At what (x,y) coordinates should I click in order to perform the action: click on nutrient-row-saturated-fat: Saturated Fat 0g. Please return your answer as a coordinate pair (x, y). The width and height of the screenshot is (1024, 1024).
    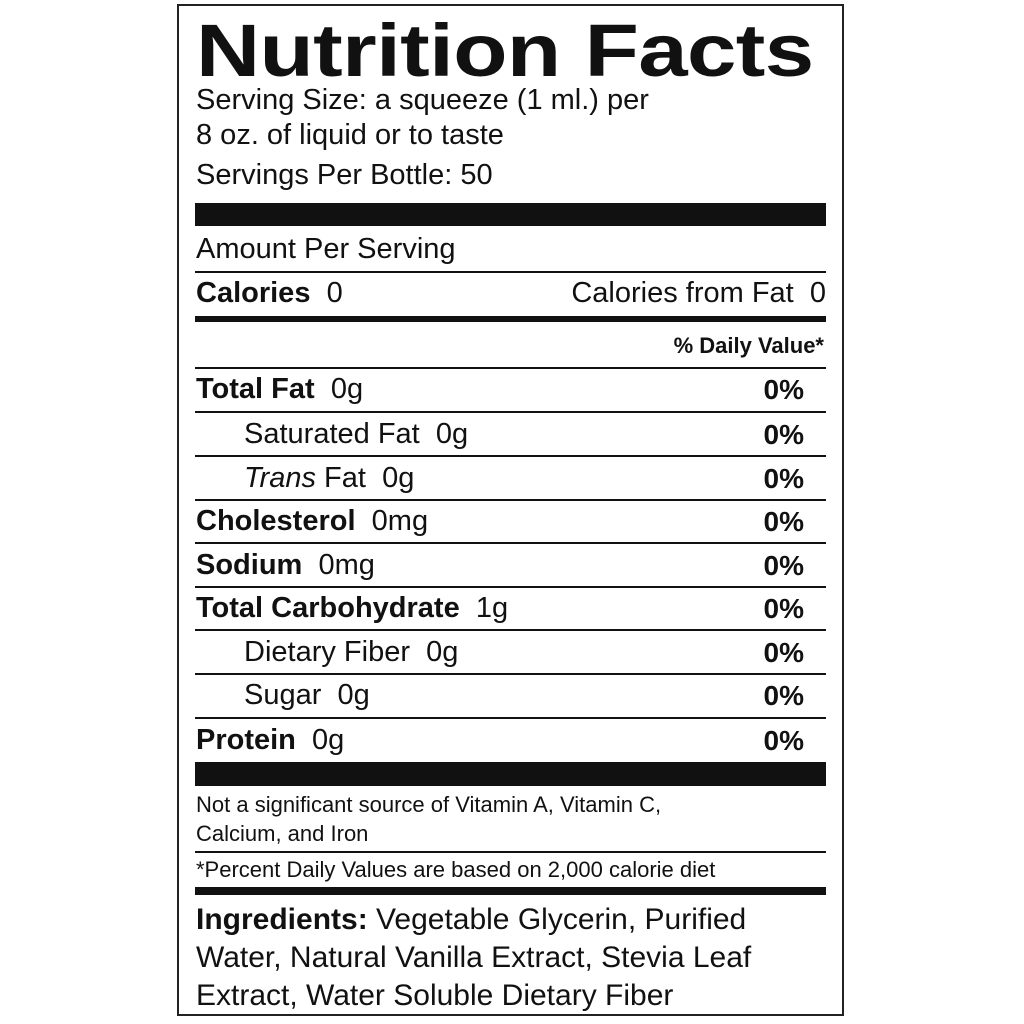
    Looking at the image, I should click on (356, 434).